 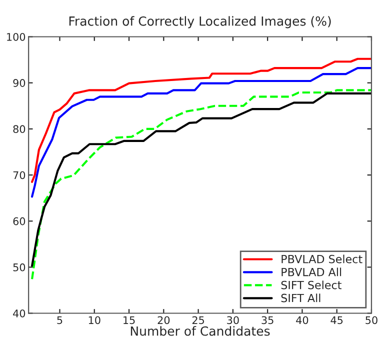 I want to click on x-tick-label: 45, so click(x=336, y=320).